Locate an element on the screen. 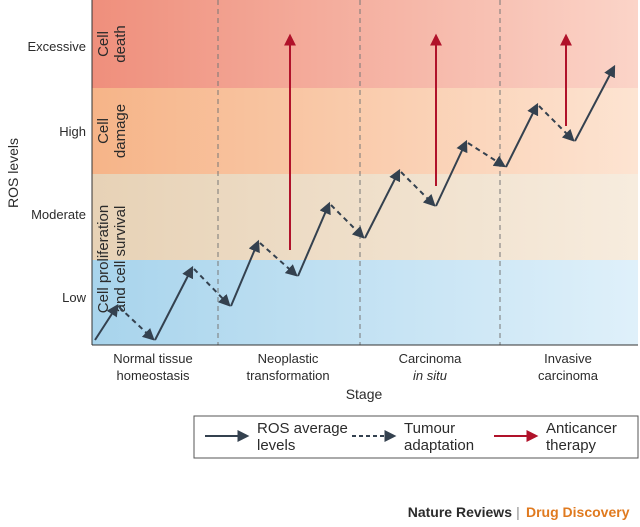 Image resolution: width=640 pixels, height=527 pixels. svg-text: Invasive is located at coordinates (568, 358).